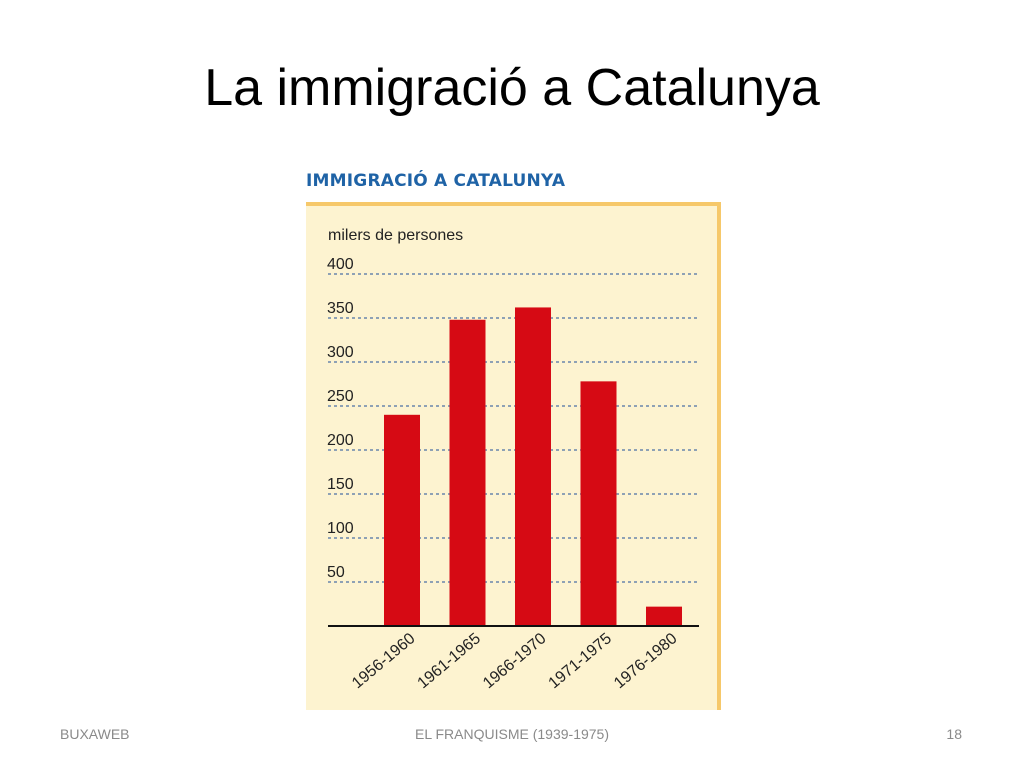 Image resolution: width=1024 pixels, height=768 pixels. I want to click on footer-author: BUXAWEB, so click(95, 734).